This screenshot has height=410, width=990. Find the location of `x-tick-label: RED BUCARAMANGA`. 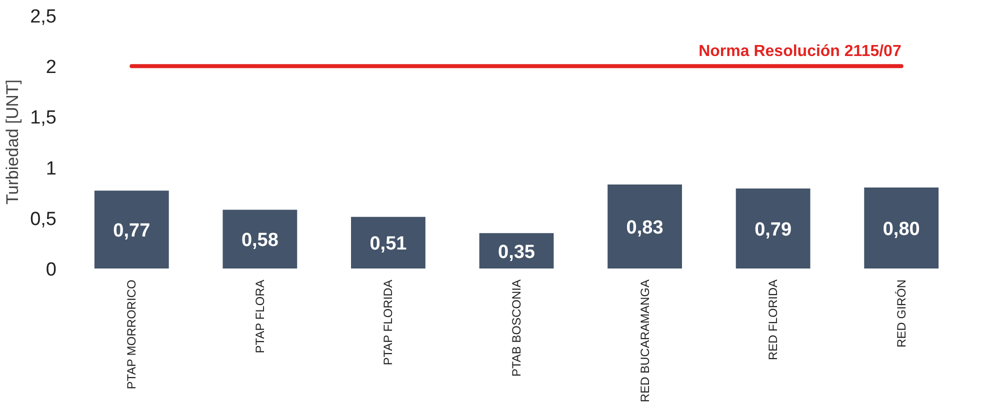

x-tick-label: RED BUCARAMANGA is located at coordinates (645, 340).